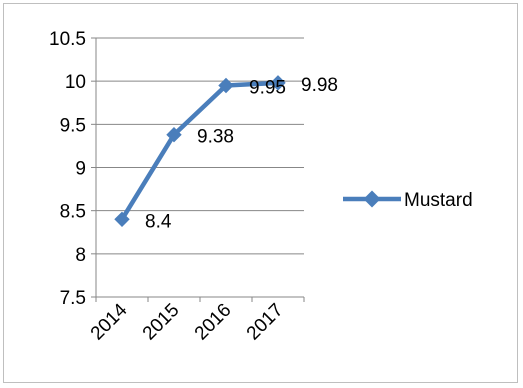  I want to click on y-tick-label: 10, so click(75, 82).